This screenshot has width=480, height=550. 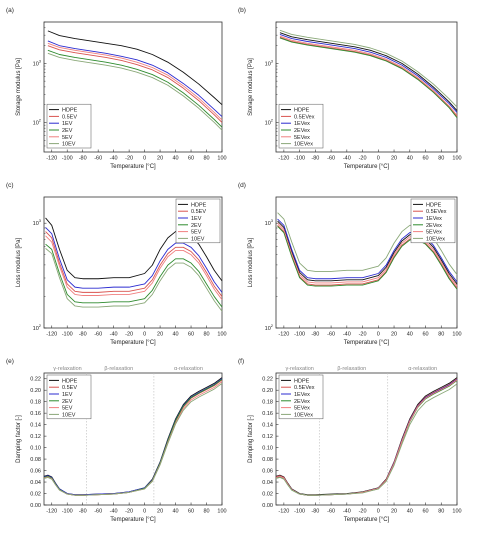 What do you see at coordinates (267, 391) in the screenshot?
I see `y-tick-label: 0.20` at bounding box center [267, 391].